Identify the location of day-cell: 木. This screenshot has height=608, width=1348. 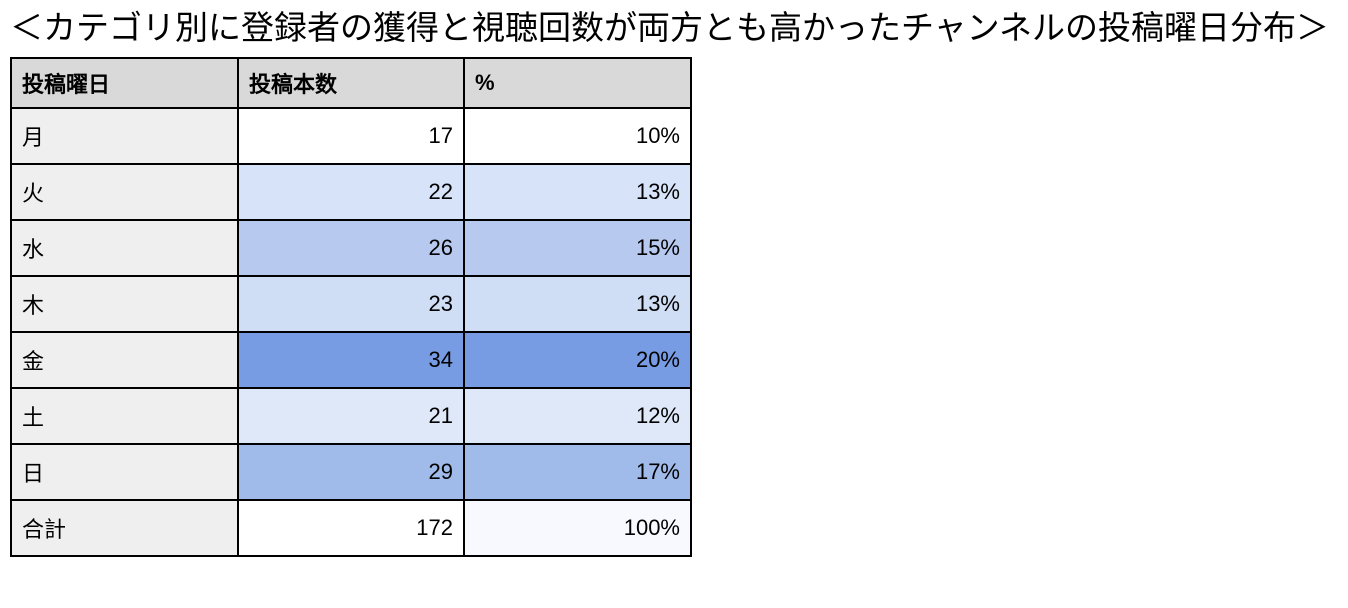
(124, 304).